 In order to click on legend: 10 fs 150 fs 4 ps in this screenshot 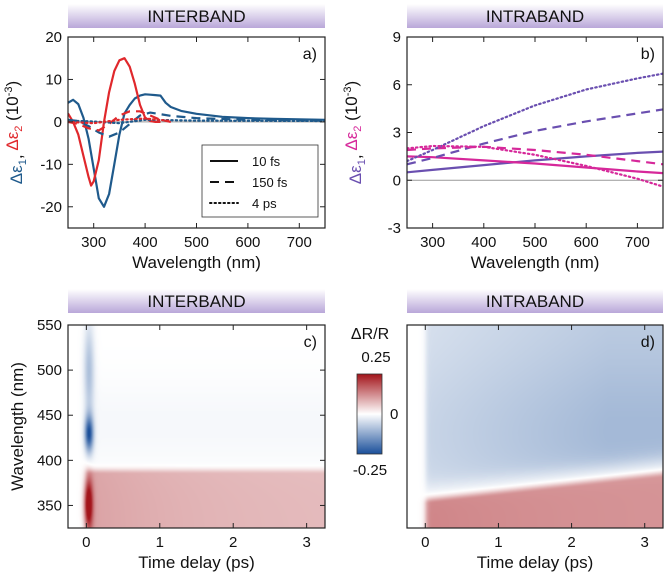, I will do `click(260, 181)`.